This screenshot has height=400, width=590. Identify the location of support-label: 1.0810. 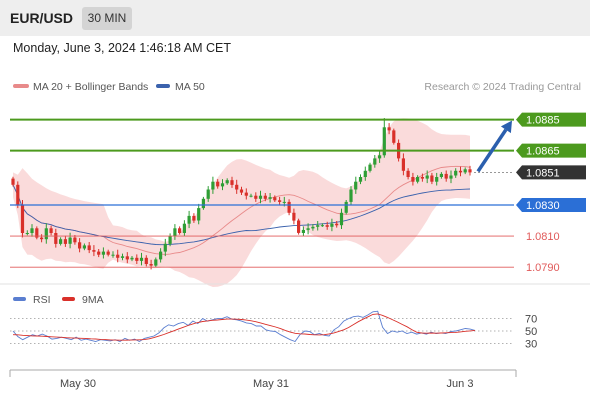
(543, 237).